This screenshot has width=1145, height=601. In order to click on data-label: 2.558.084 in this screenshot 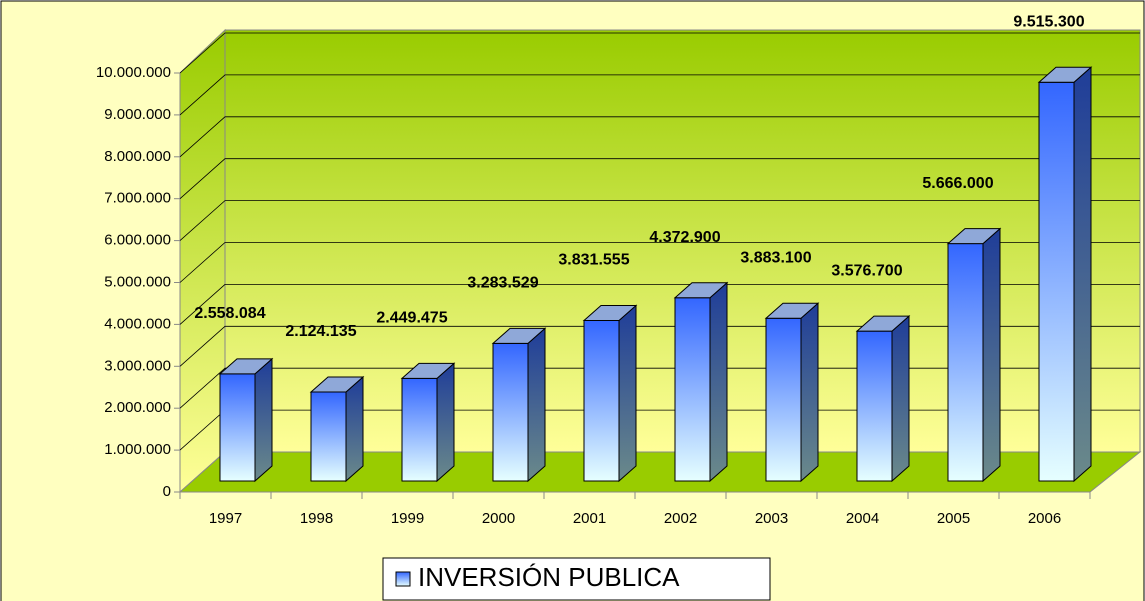, I will do `click(229, 313)`.